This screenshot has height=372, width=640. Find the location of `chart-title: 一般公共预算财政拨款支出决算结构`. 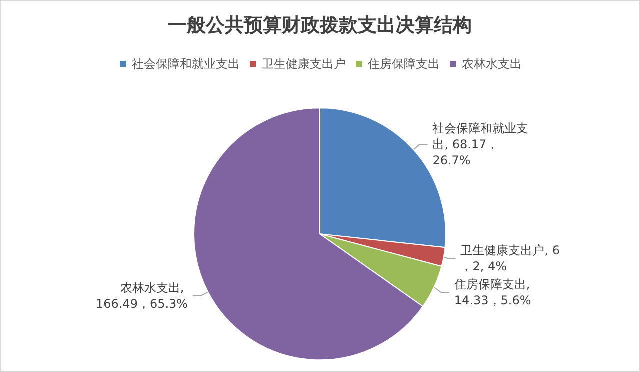

chart-title: 一般公共预算财政拨款支出决算结构 is located at coordinates (320, 25).